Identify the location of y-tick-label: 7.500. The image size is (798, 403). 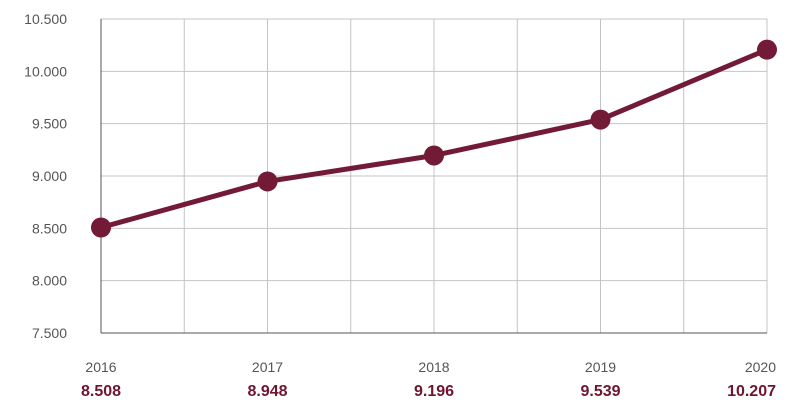
(49, 333).